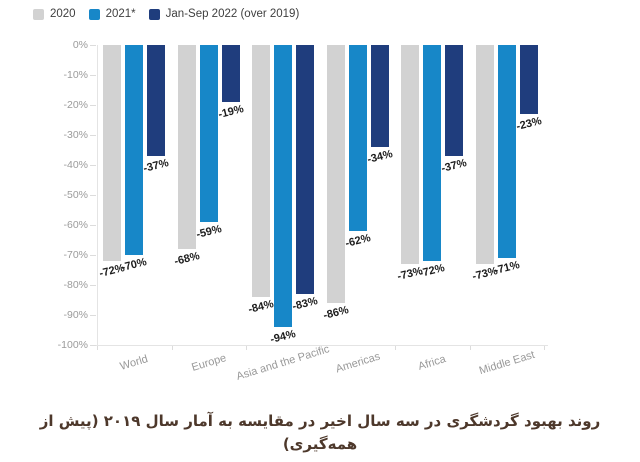 Image resolution: width=640 pixels, height=462 pixels. I want to click on legend-item-2021: 2021*, so click(112, 14).